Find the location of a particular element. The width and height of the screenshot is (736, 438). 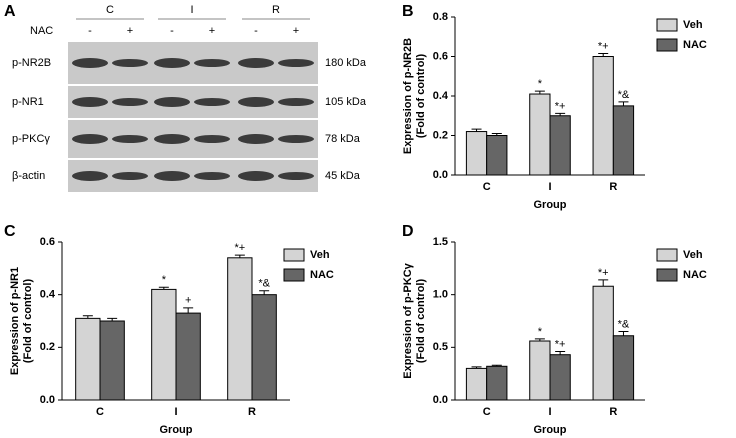

panel-label: B is located at coordinates (408, 11).